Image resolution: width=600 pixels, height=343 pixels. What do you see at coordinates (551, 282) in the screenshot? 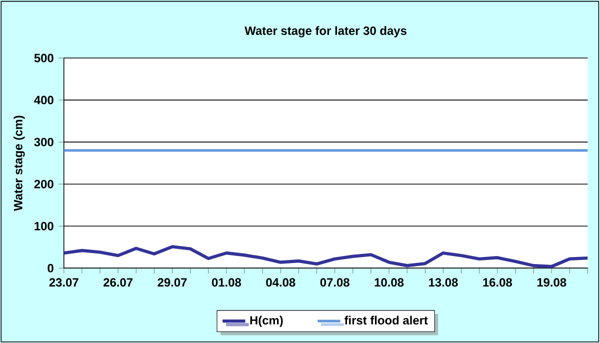
I see `x-tick-label: 19.08` at bounding box center [551, 282].